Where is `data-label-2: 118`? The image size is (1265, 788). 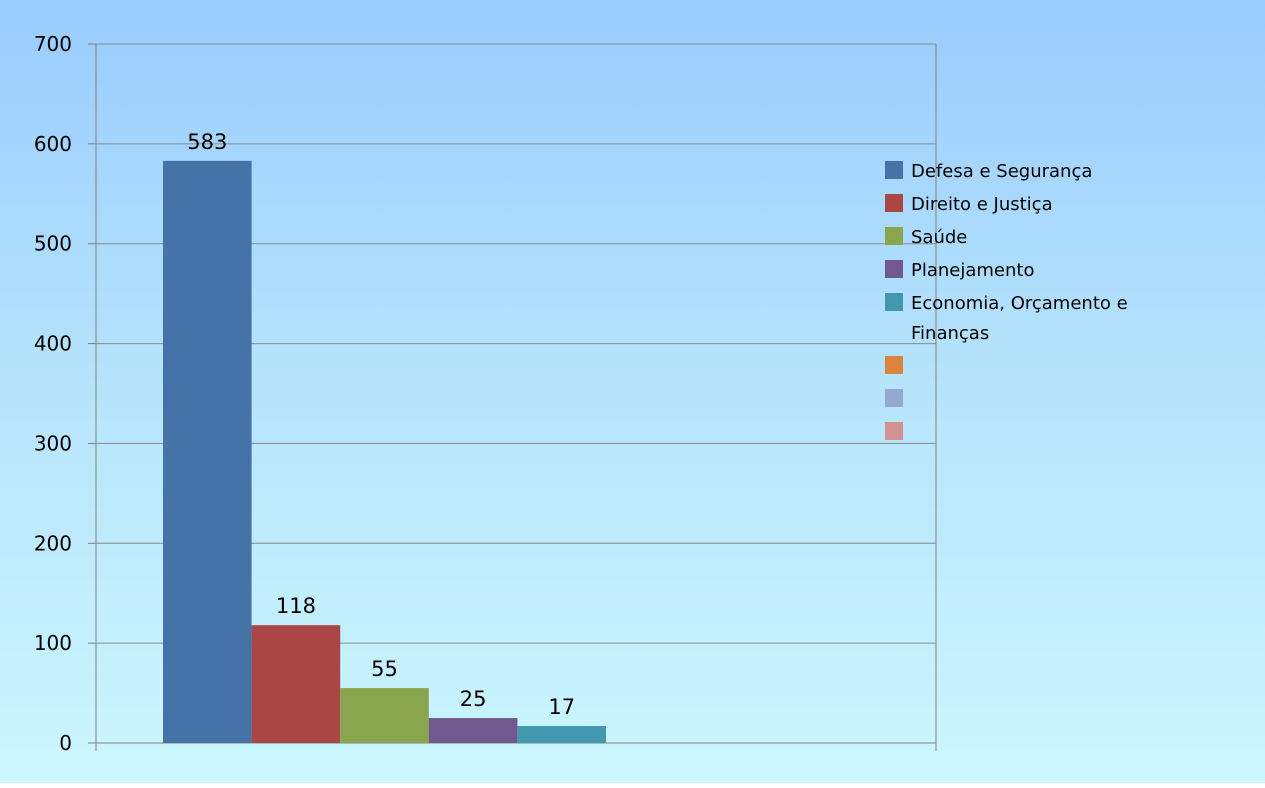 data-label-2: 118 is located at coordinates (296, 606).